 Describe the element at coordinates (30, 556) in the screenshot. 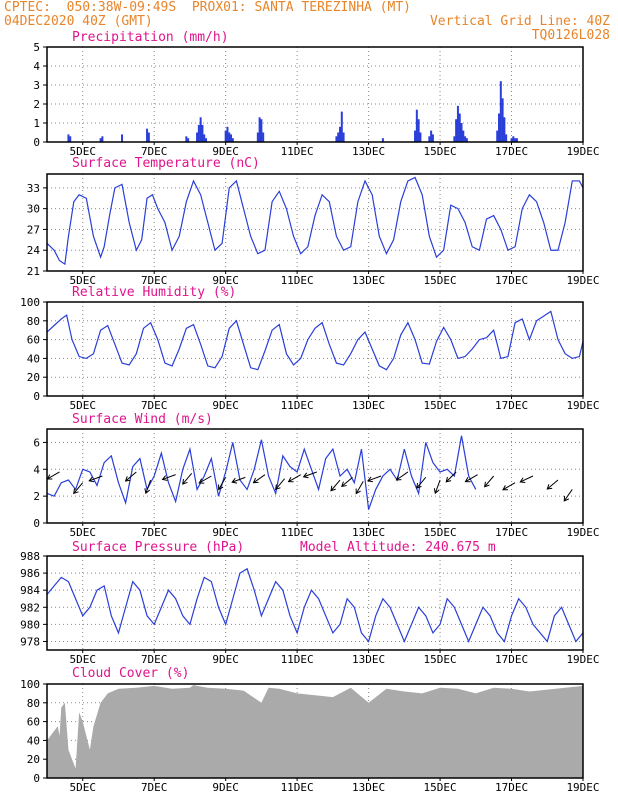

I see `y-tick-label: 988` at that location.